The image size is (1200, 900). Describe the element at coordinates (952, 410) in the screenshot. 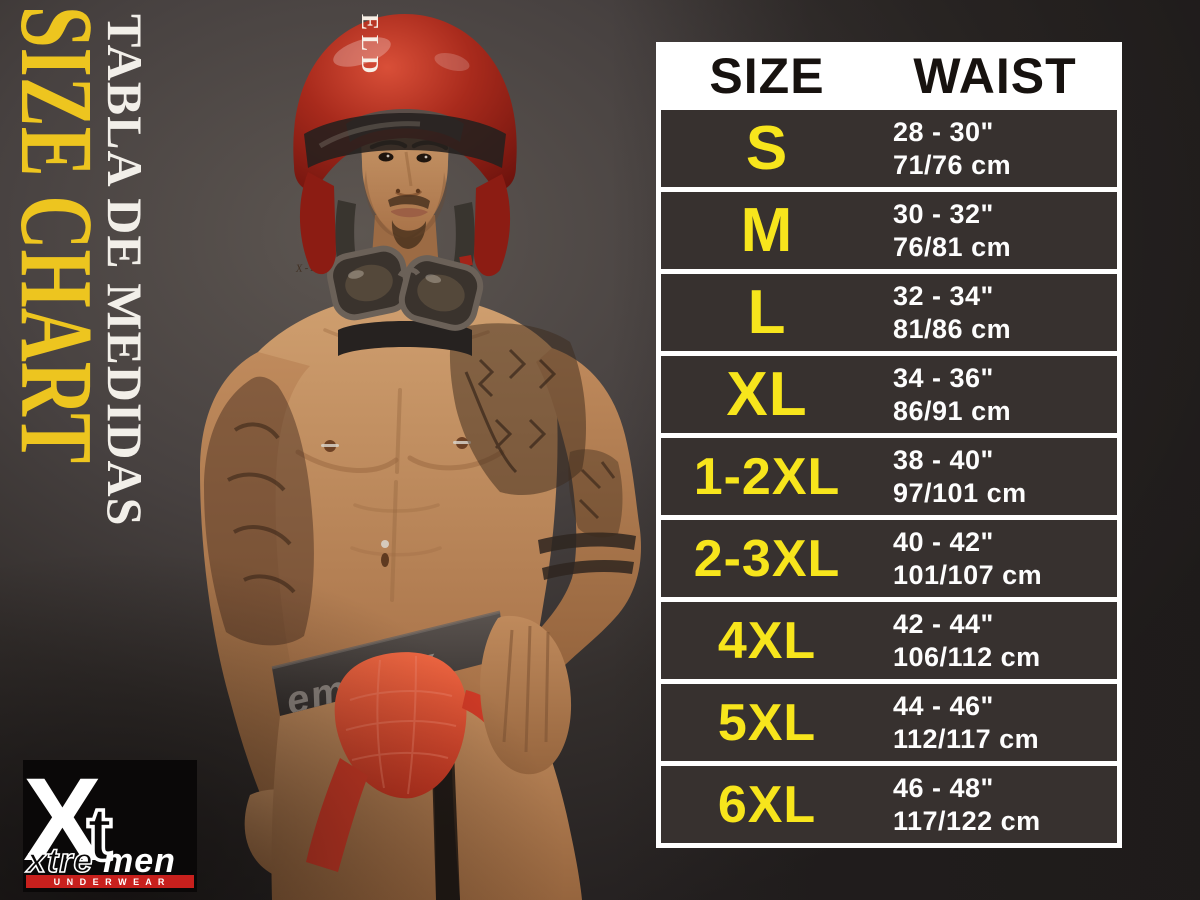

I see `waist-cm: 86/91 cm` at that location.